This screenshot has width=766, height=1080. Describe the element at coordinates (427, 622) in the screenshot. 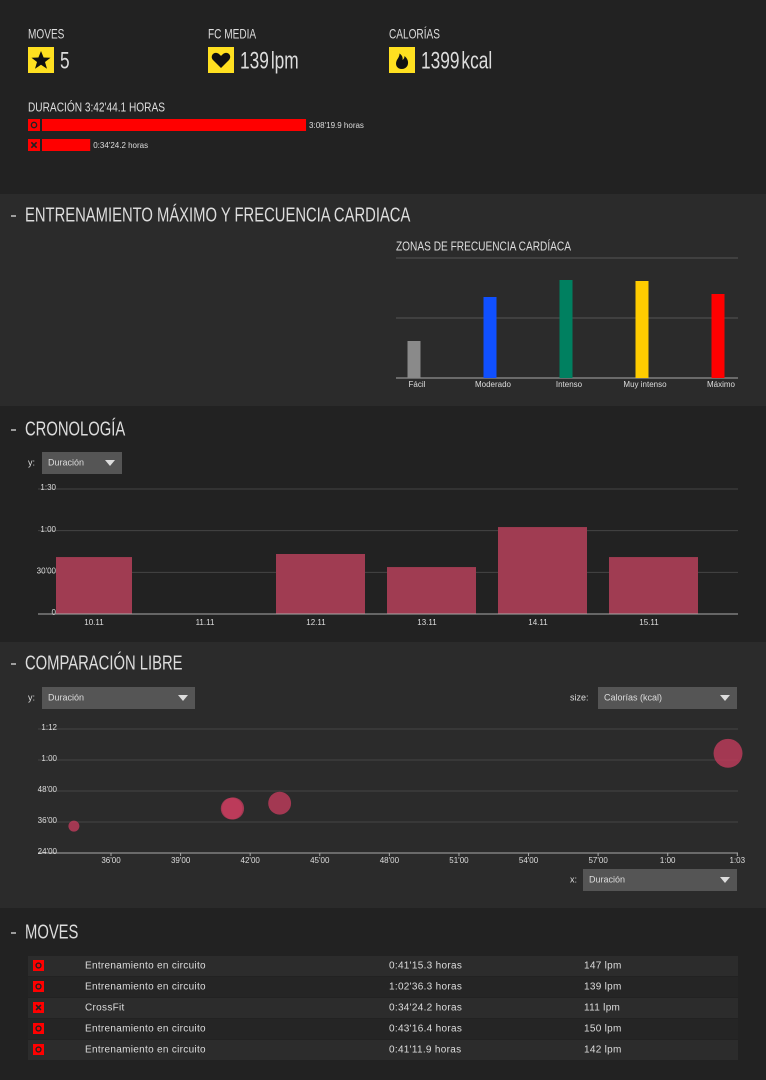

I see `x-tick-label: 13.11` at that location.